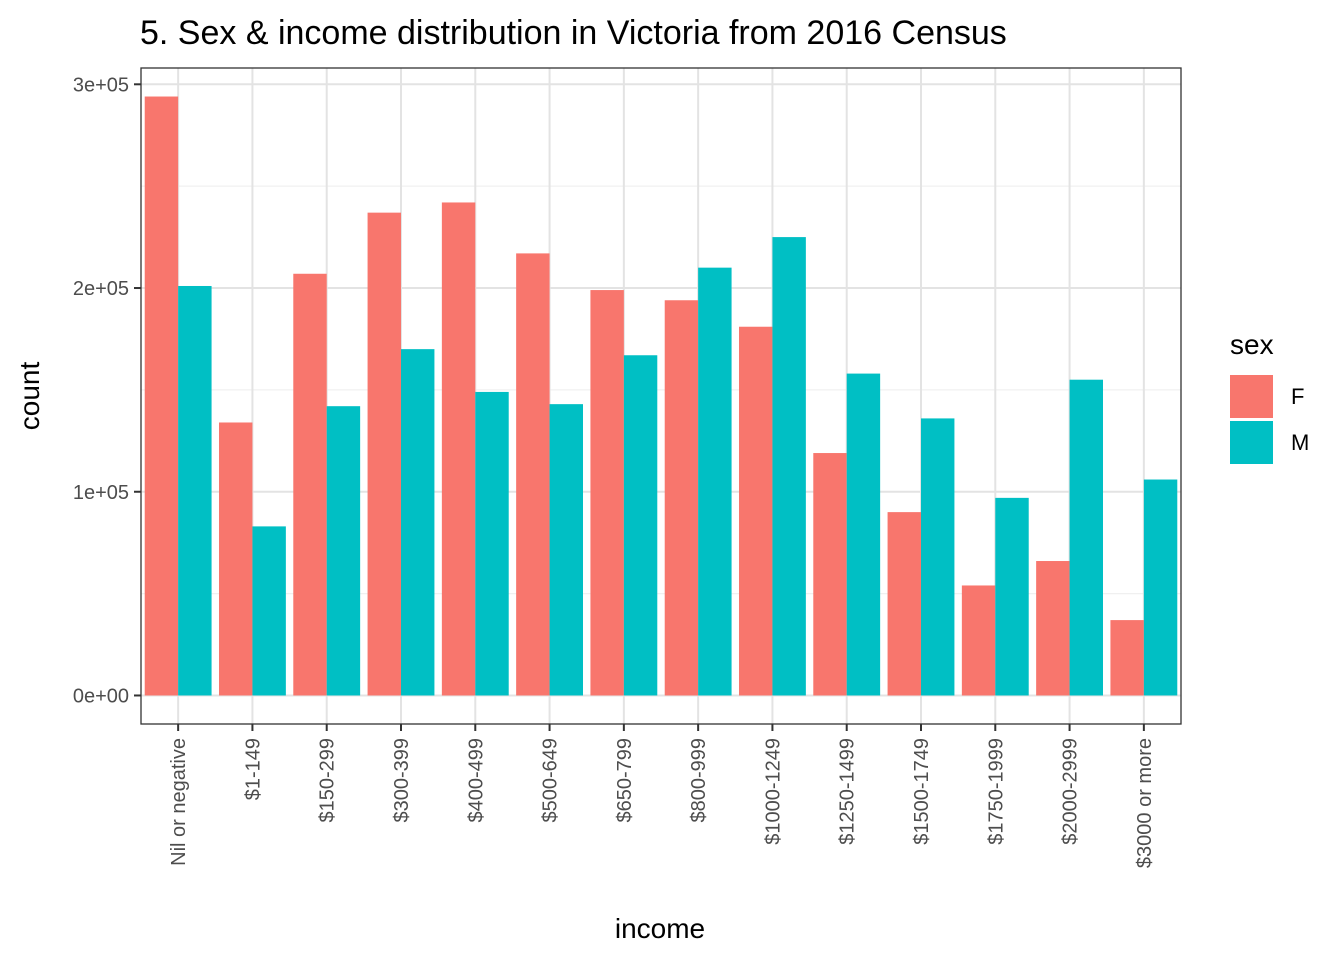 The image size is (1344, 960). Describe the element at coordinates (328, 780) in the screenshot. I see `x-tick-label: $150-299` at that location.